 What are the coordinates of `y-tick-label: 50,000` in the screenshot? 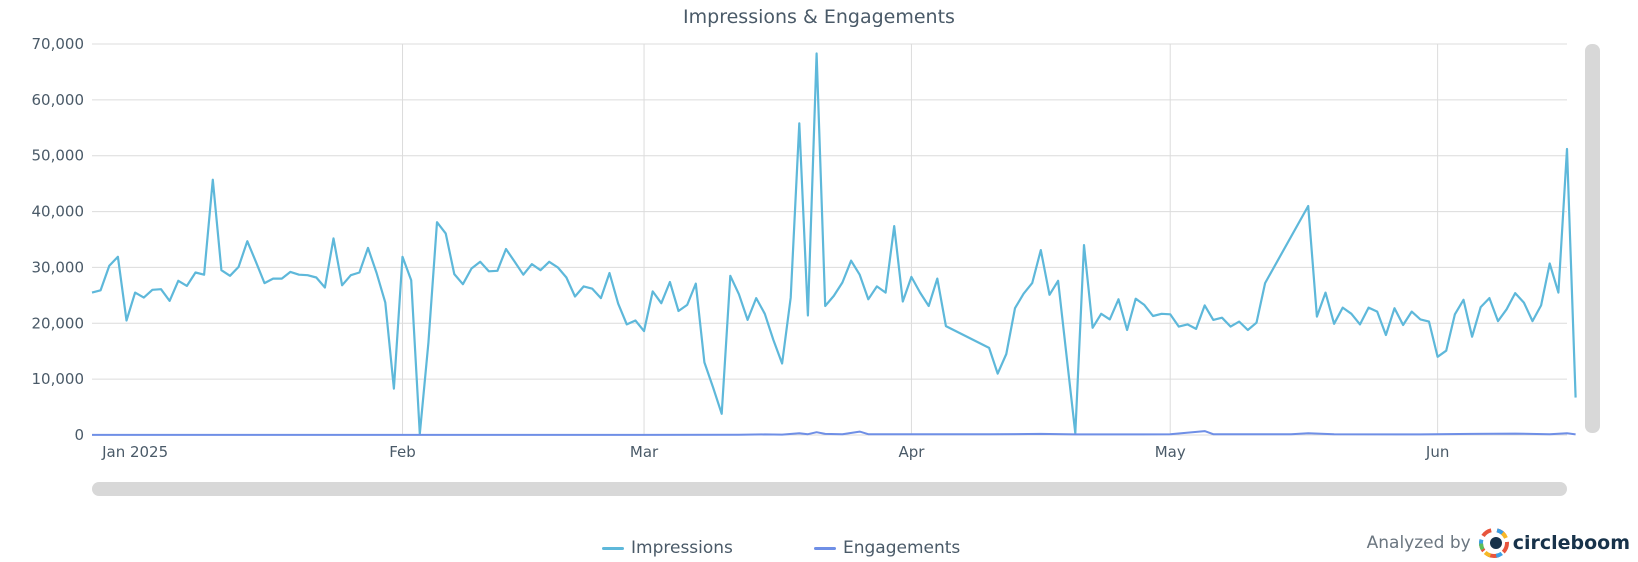 It's located at (58, 156).